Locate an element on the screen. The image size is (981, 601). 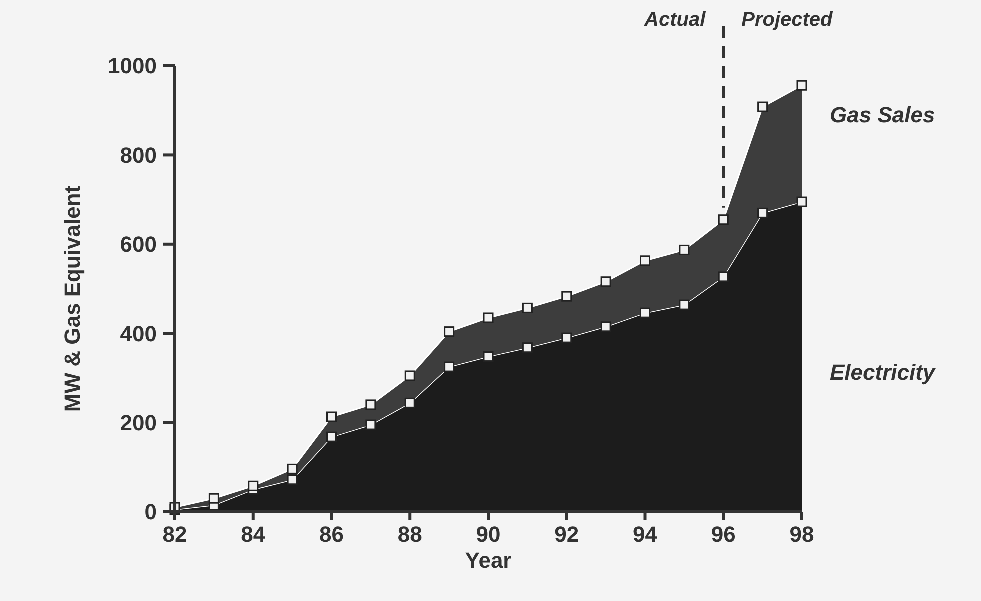
x-tick-label: 92 is located at coordinates (567, 534).